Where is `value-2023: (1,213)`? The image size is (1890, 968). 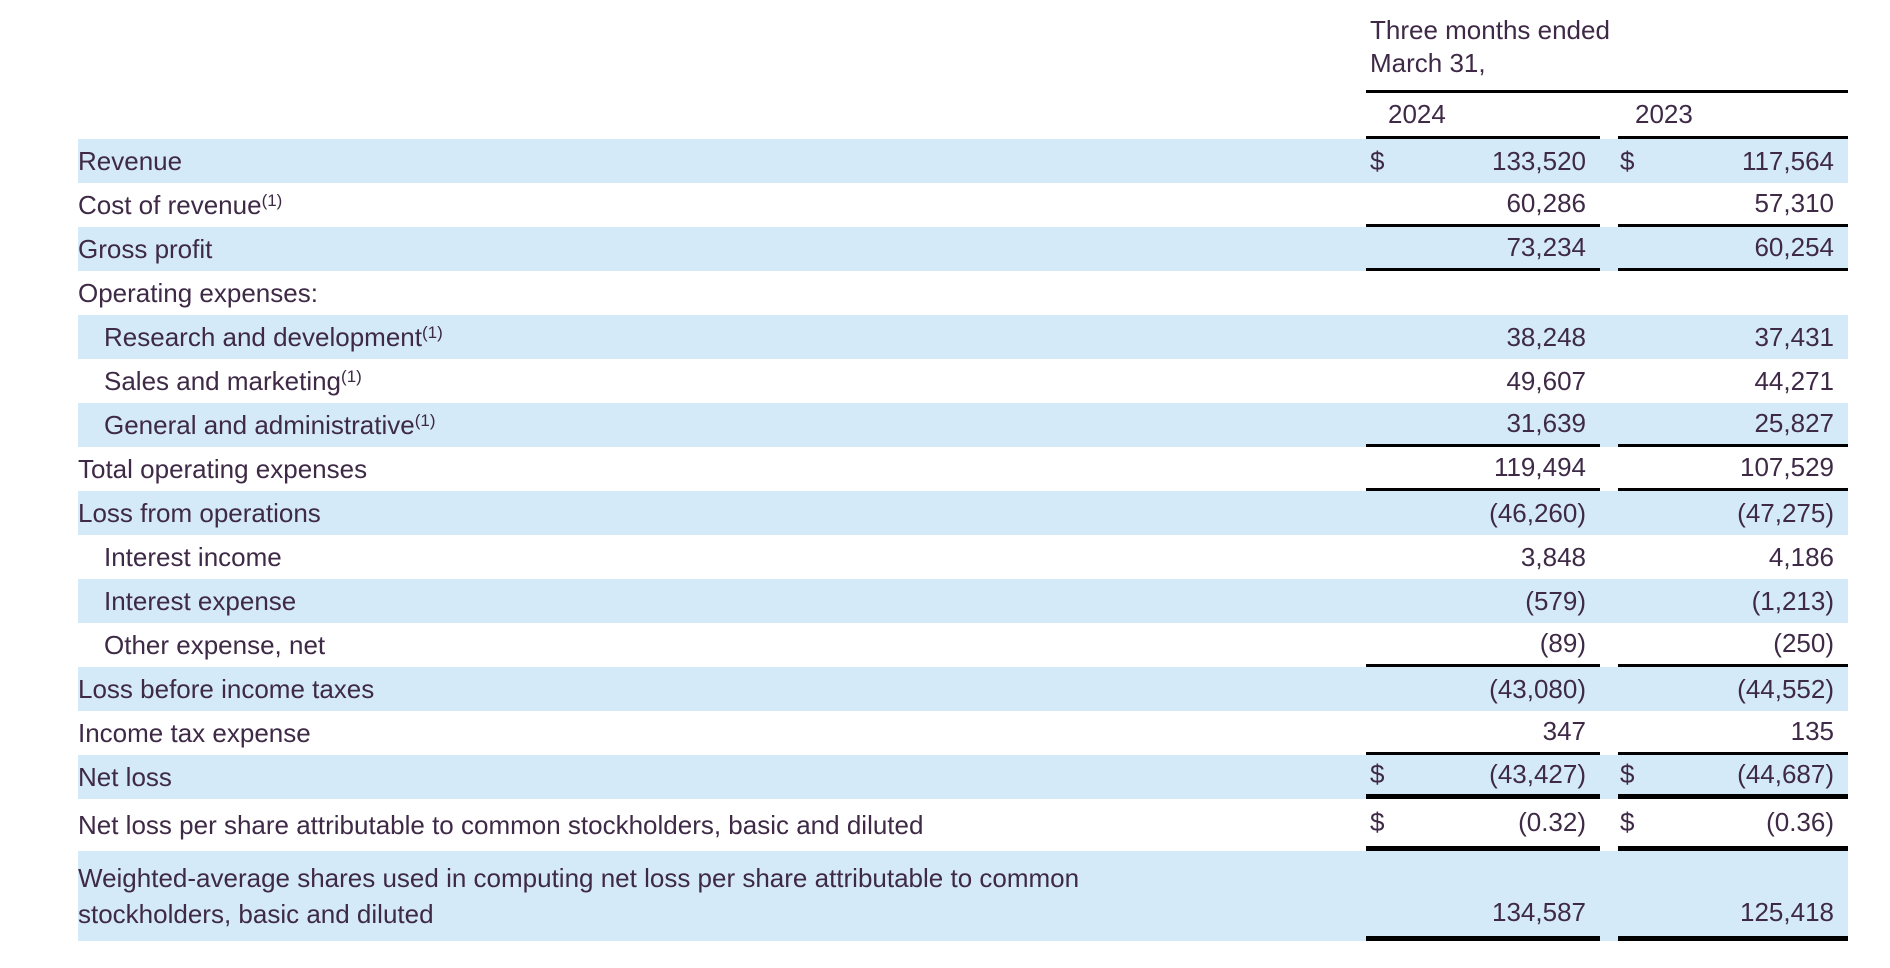
value-2023: (1,213) is located at coordinates (1792, 600).